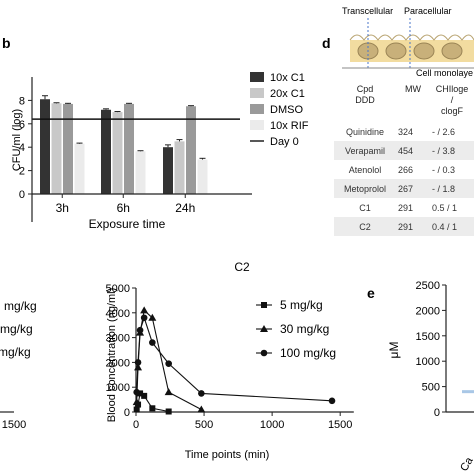 The height and width of the screenshot is (474, 474). Describe the element at coordinates (365, 207) in the screenshot. I see `table-cell-compound: C1` at that location.